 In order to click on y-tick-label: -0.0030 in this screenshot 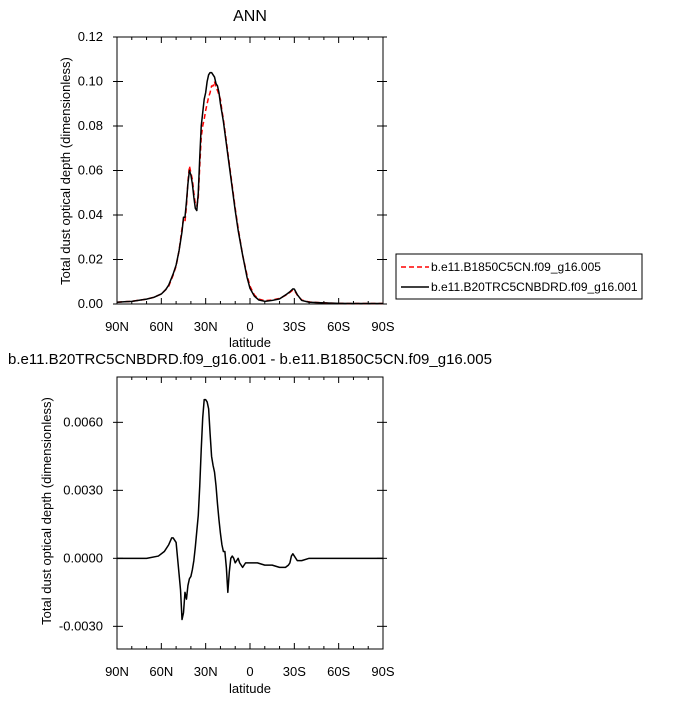, I will do `click(81, 625)`.